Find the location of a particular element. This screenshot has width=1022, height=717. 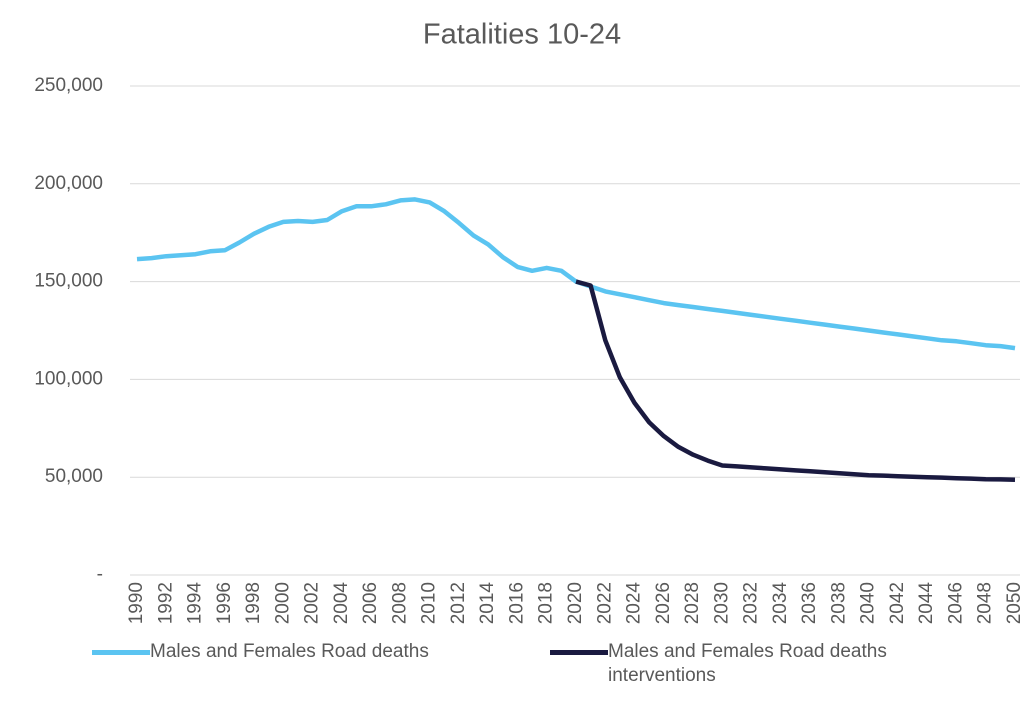

y-tick-label: 50,000 is located at coordinates (74, 476).